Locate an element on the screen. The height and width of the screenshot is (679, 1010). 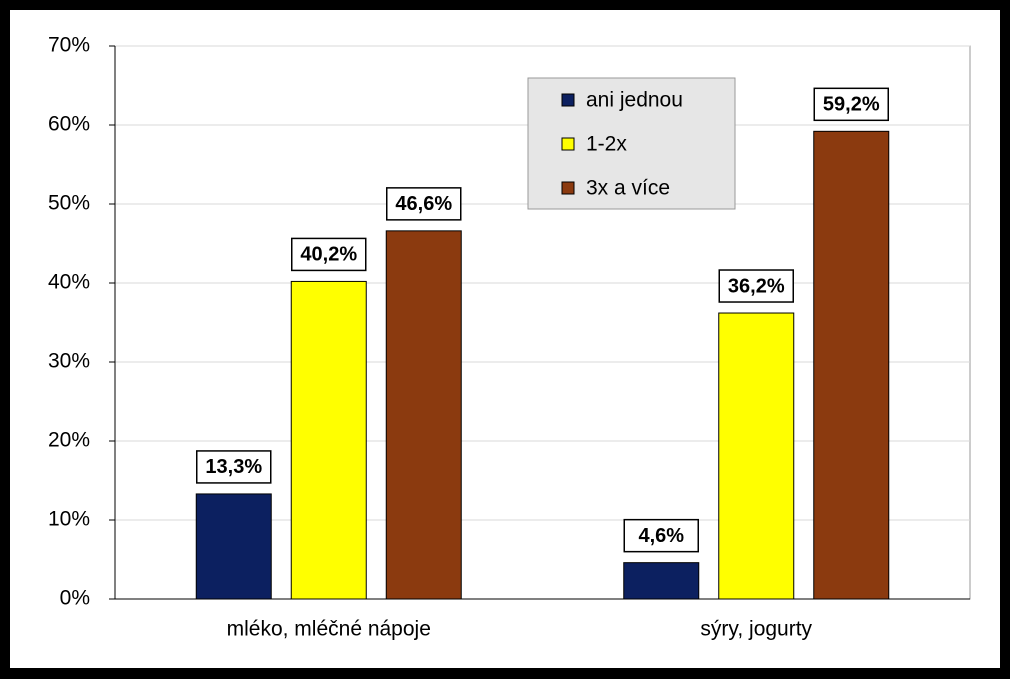
y-tick-label: 10% is located at coordinates (69, 519).